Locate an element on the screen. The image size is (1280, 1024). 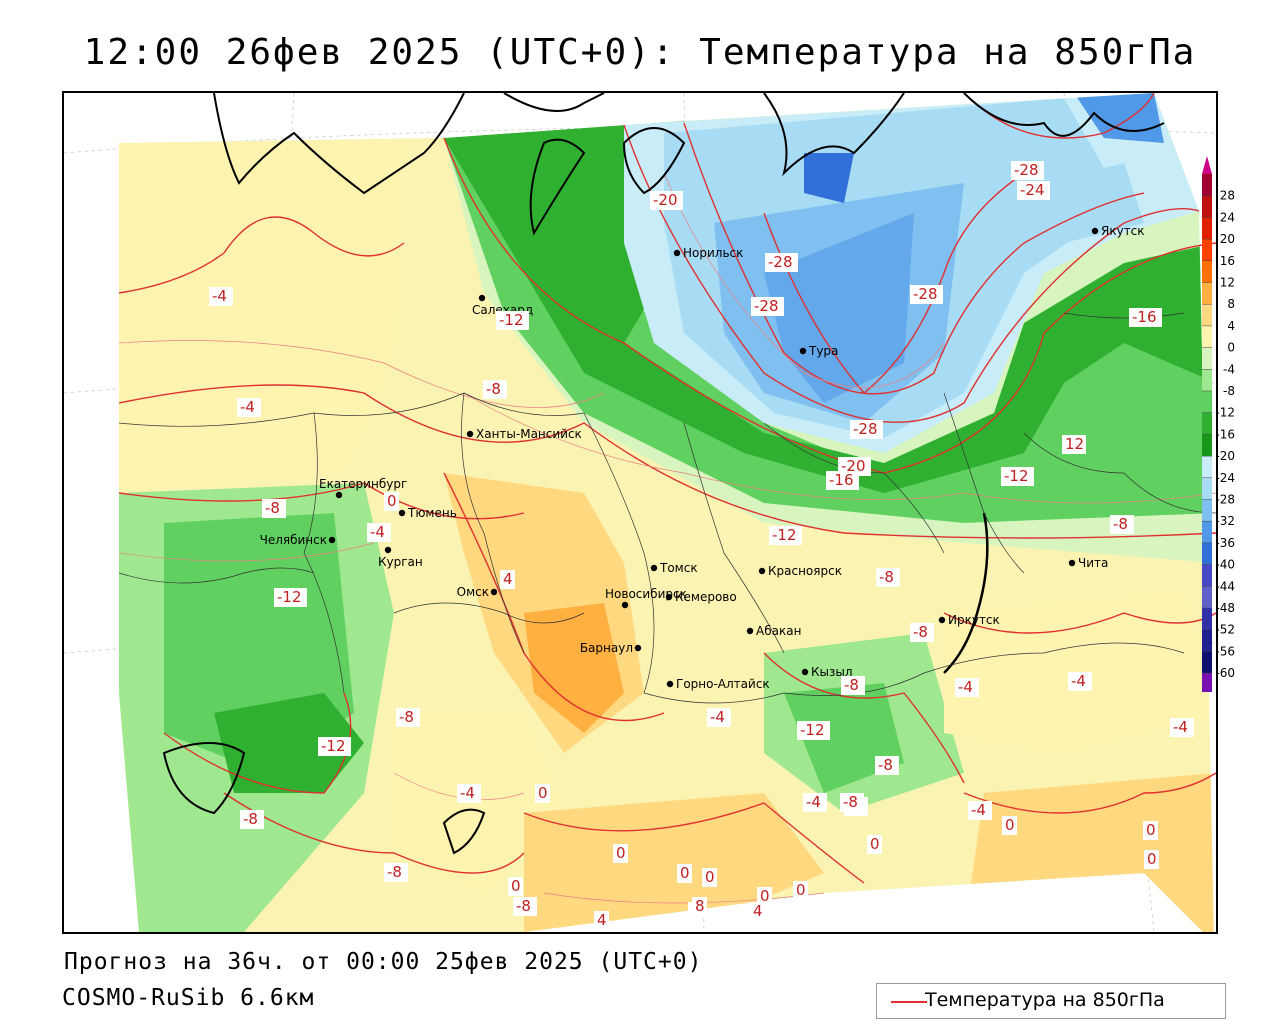
city-label: Горно-Алтайск is located at coordinates (723, 684).